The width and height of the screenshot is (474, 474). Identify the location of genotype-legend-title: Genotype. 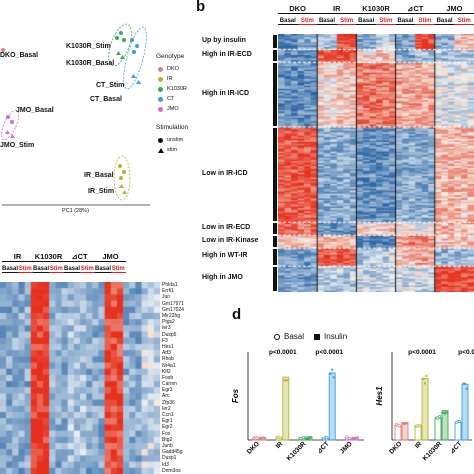
(170, 56).